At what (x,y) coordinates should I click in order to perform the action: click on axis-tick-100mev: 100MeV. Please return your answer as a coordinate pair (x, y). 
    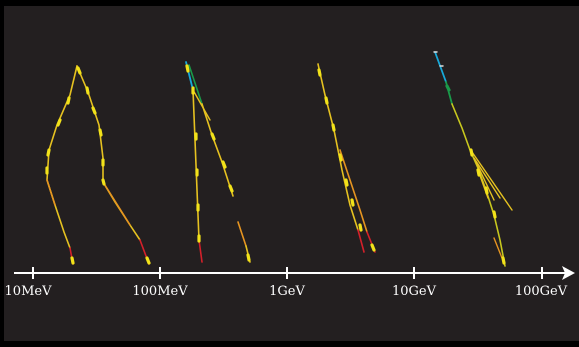
    Looking at the image, I should click on (160, 283).